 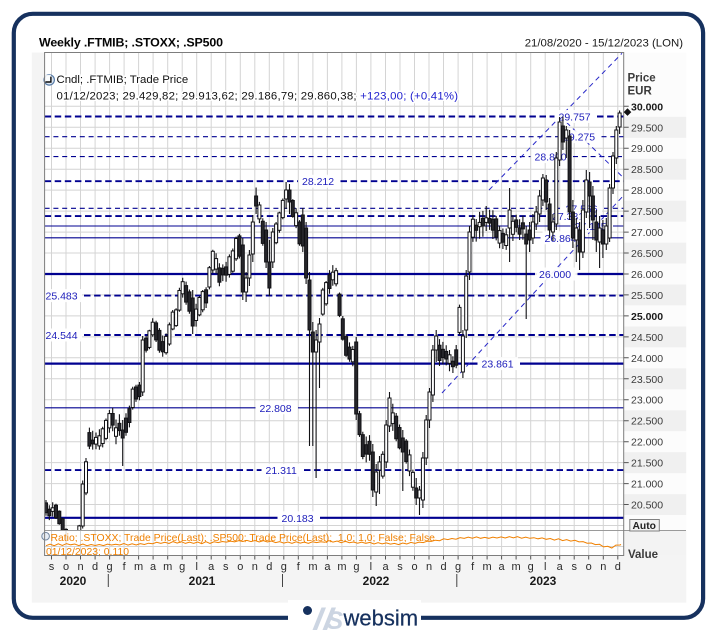 What do you see at coordinates (62, 336) in the screenshot?
I see `svg-text: 24.544` at bounding box center [62, 336].